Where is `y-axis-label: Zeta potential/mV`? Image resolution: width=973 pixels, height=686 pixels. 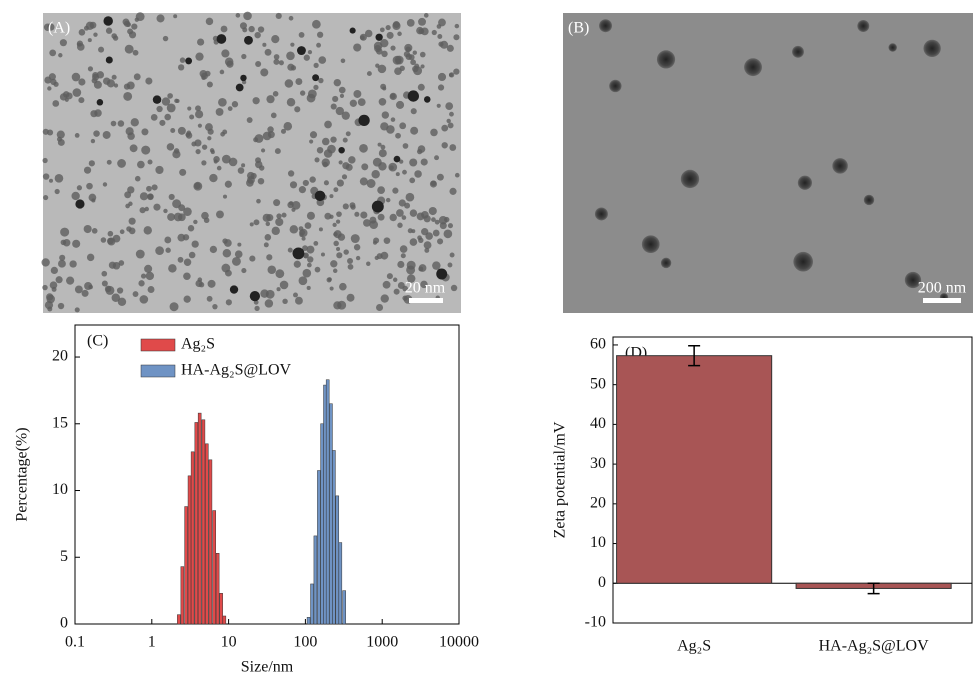 y-axis-label: Zeta potential/mV is located at coordinates (560, 479).